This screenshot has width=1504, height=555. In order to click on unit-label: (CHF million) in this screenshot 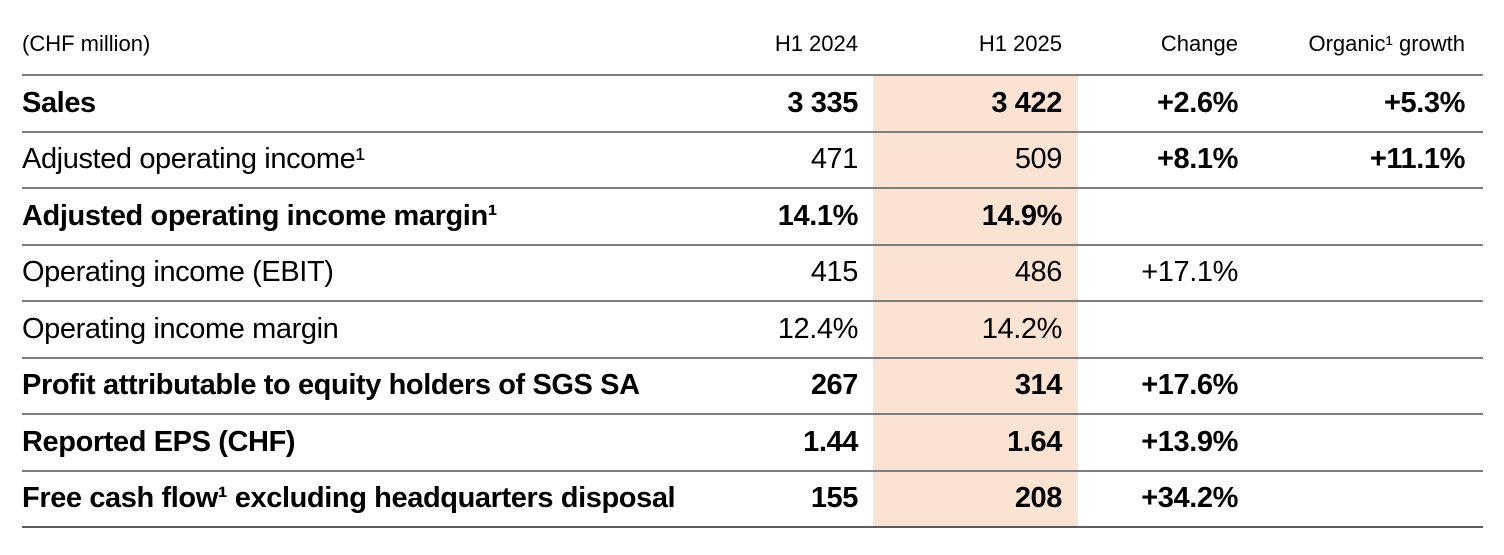, I will do `click(86, 43)`.